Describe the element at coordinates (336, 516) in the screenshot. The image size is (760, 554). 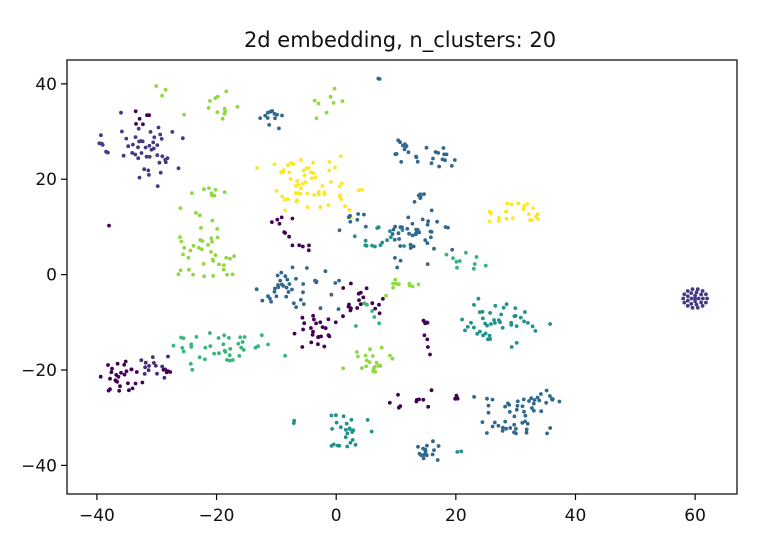
I see `x-tick-label: 0` at that location.